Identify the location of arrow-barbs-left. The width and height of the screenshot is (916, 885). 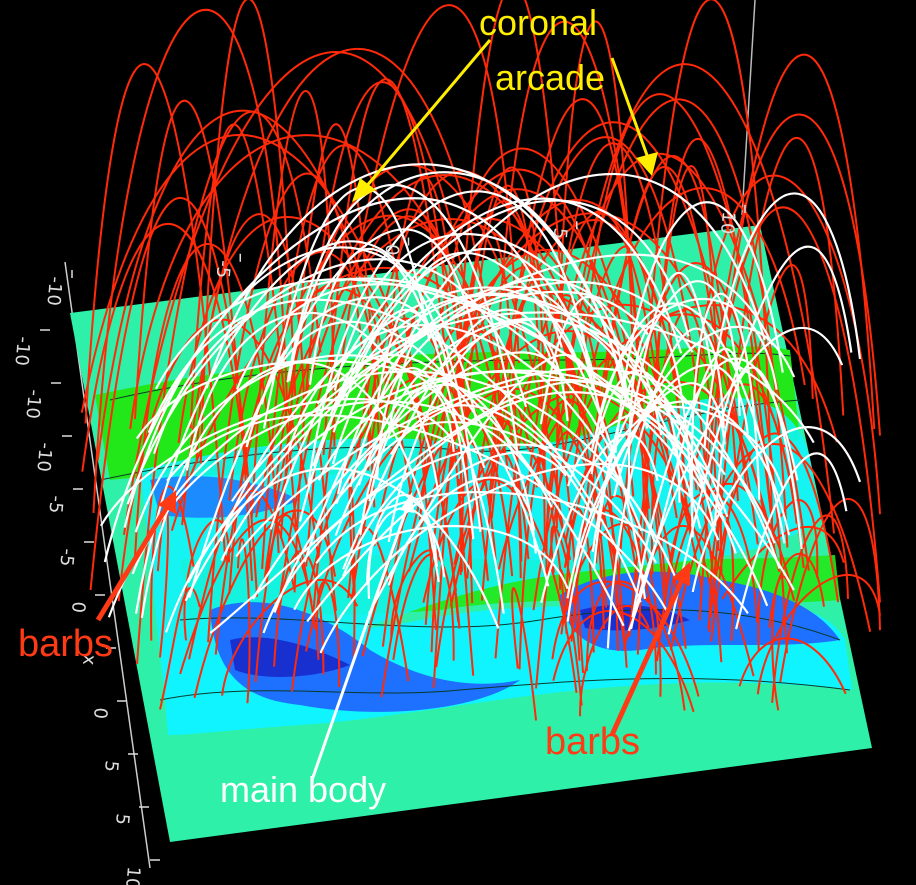
(133, 562).